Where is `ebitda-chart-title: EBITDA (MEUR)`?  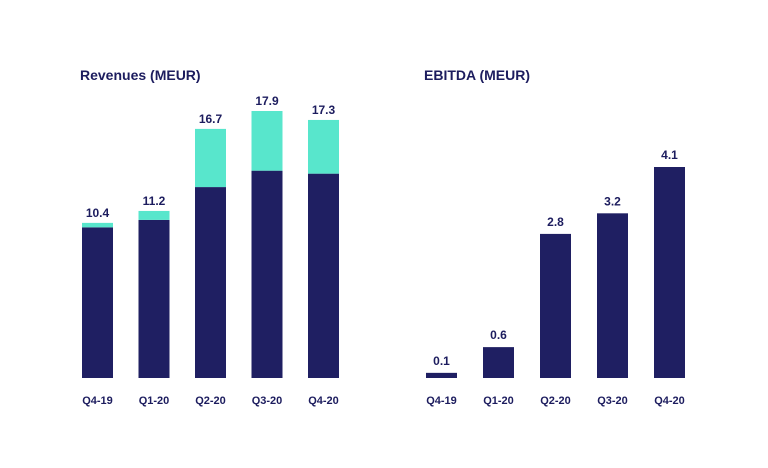 ebitda-chart-title: EBITDA (MEUR) is located at coordinates (477, 75).